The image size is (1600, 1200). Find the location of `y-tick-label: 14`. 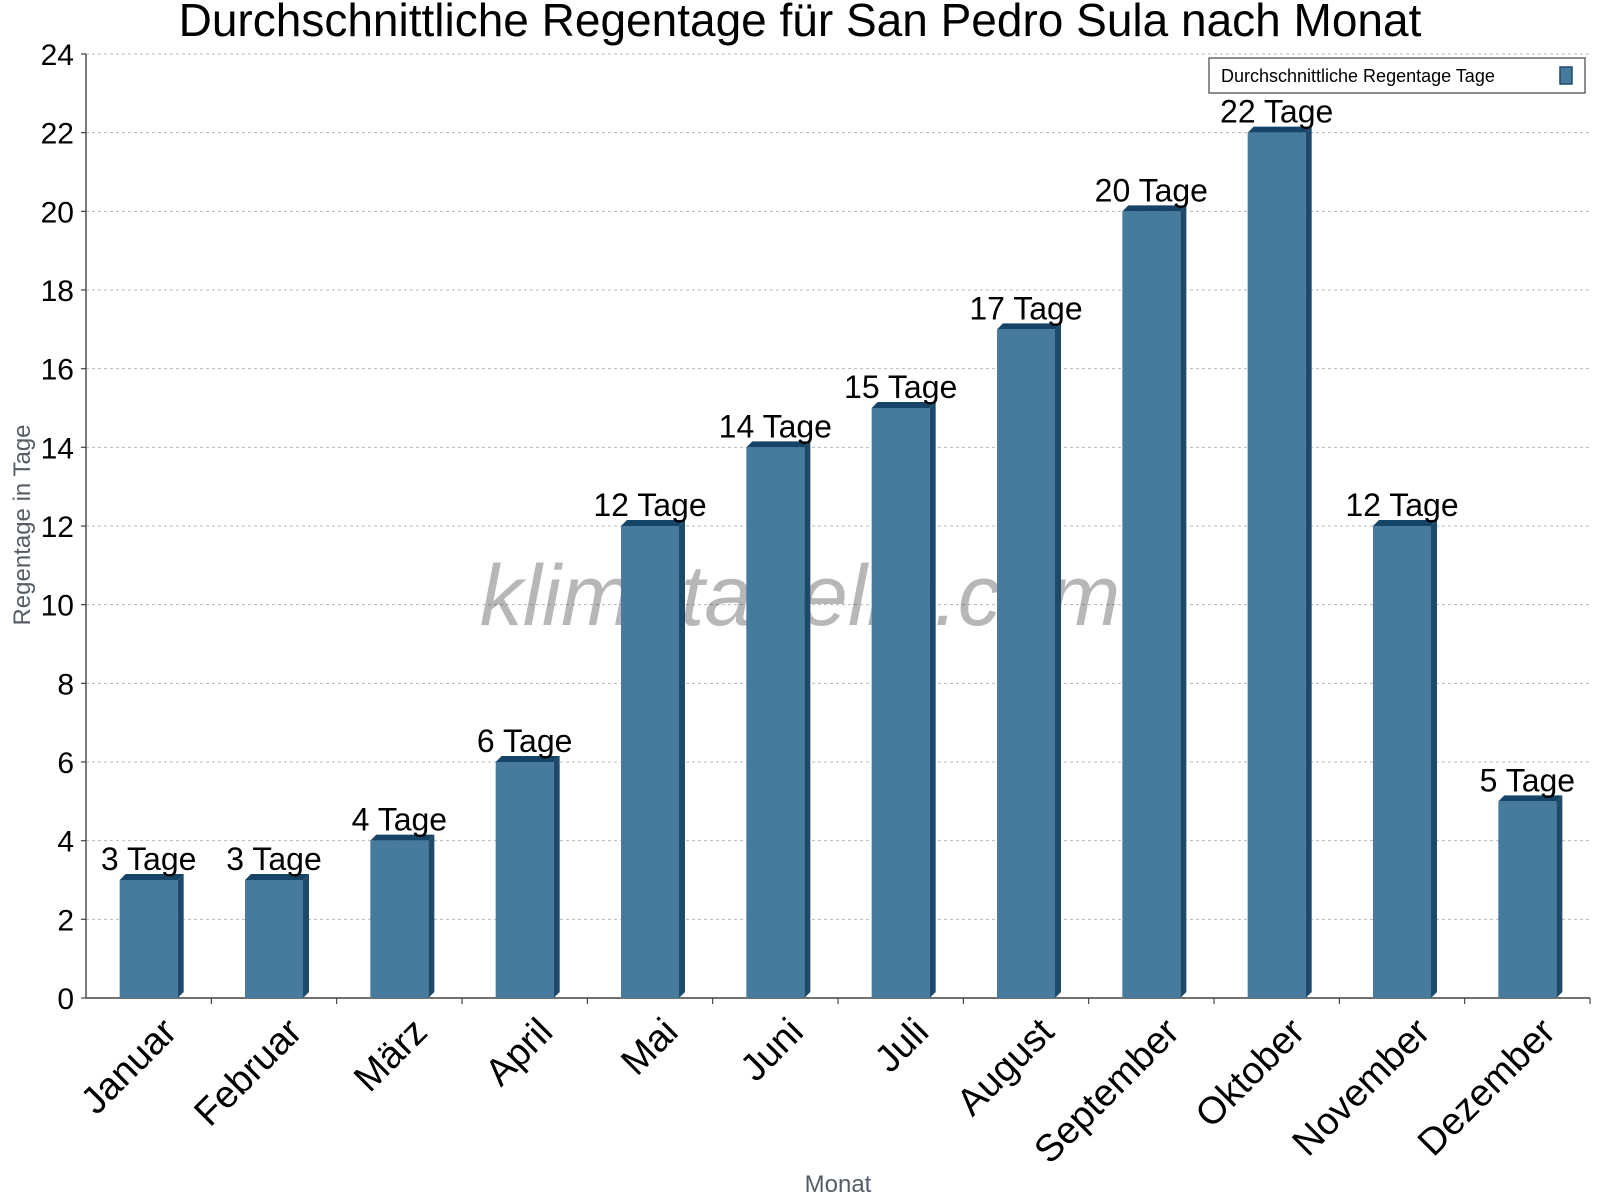

y-tick-label: 14 is located at coordinates (57, 448).